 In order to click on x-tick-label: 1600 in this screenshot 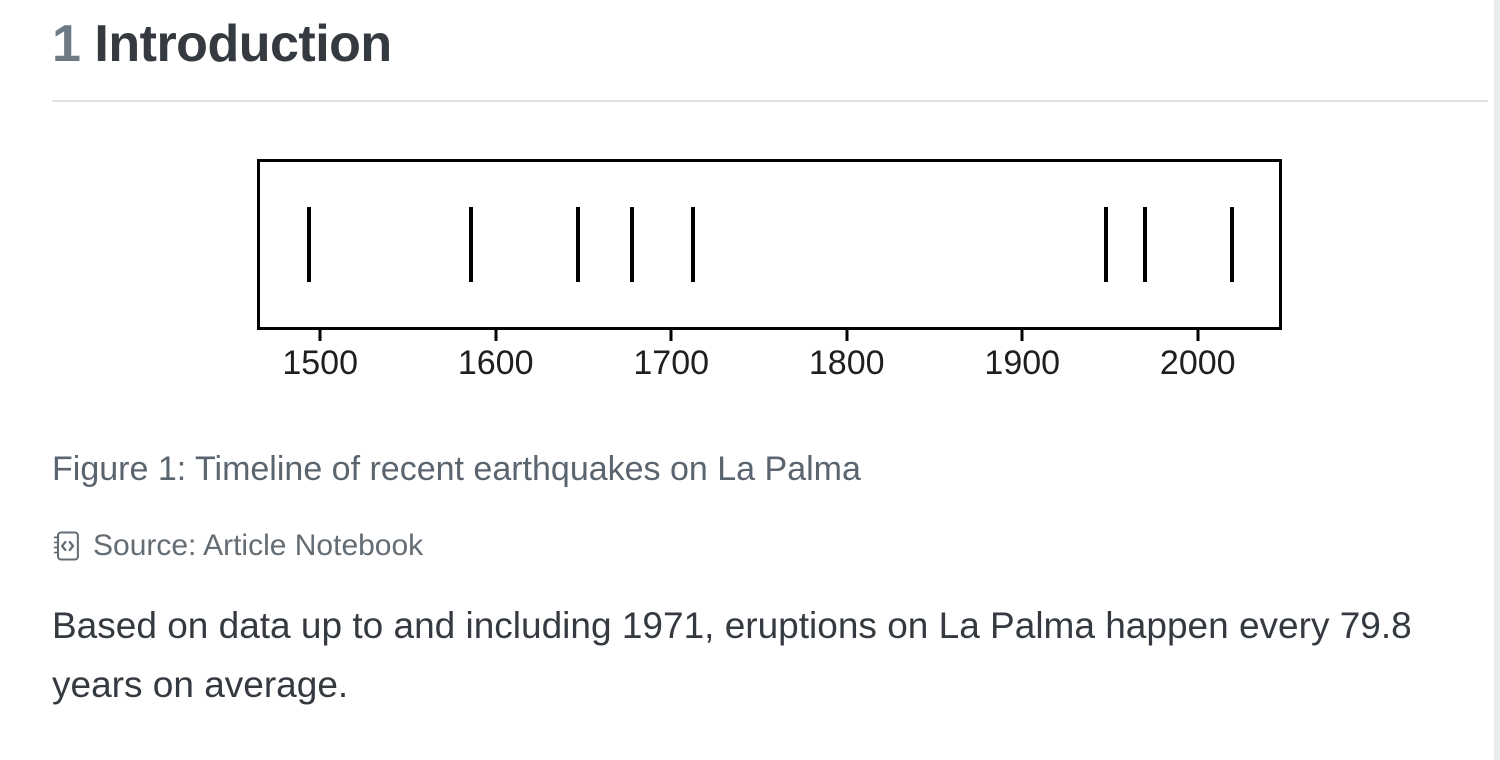, I will do `click(495, 363)`.